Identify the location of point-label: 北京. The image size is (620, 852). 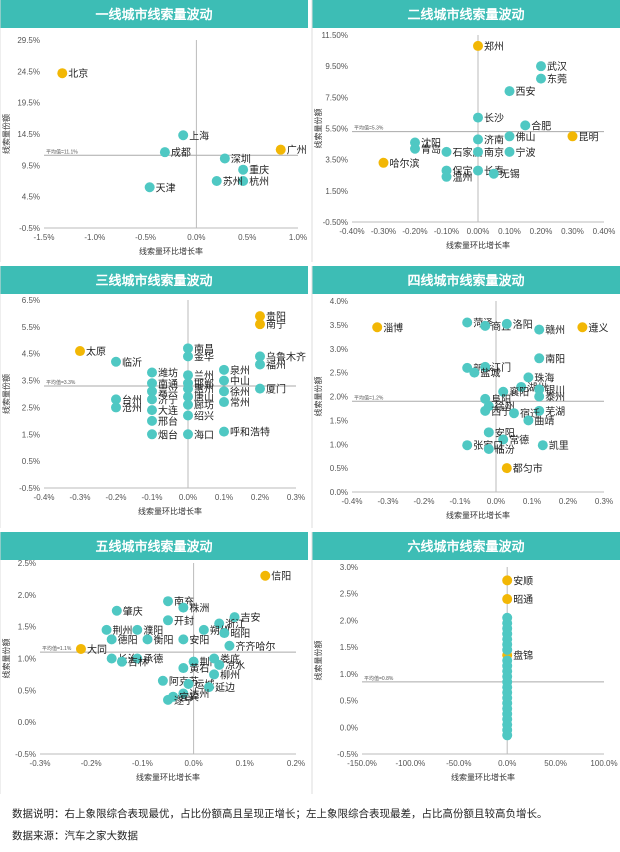
(78, 73).